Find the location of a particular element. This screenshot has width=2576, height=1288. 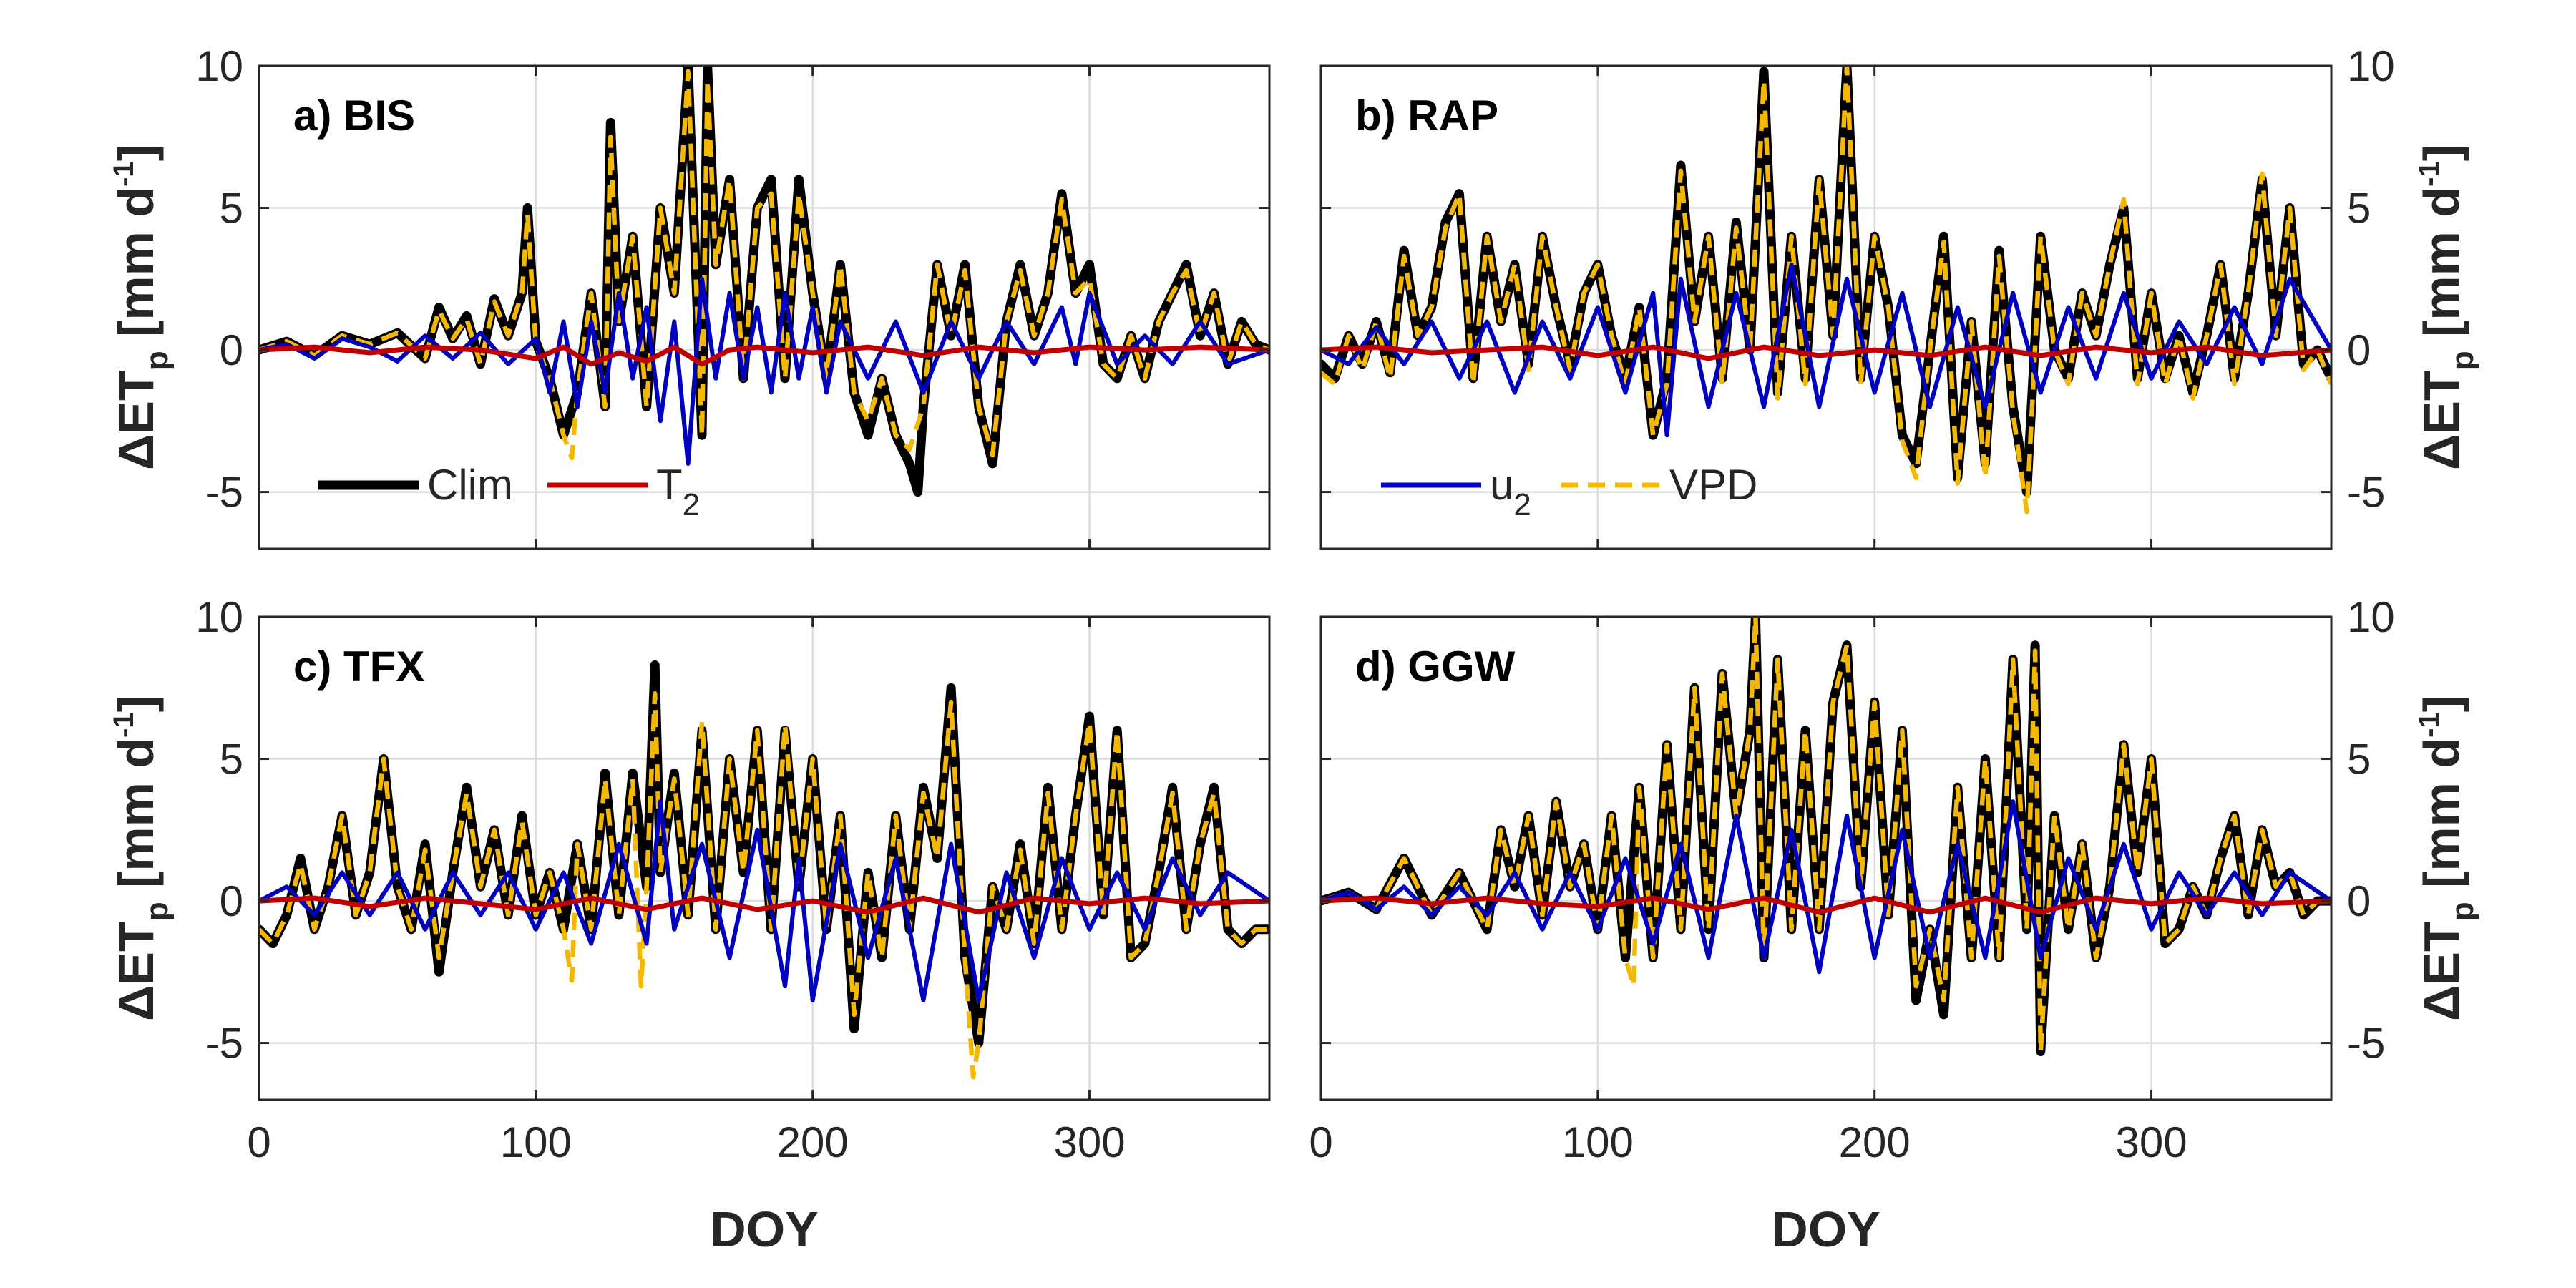

legend-1: Clim T2 is located at coordinates (509, 491).